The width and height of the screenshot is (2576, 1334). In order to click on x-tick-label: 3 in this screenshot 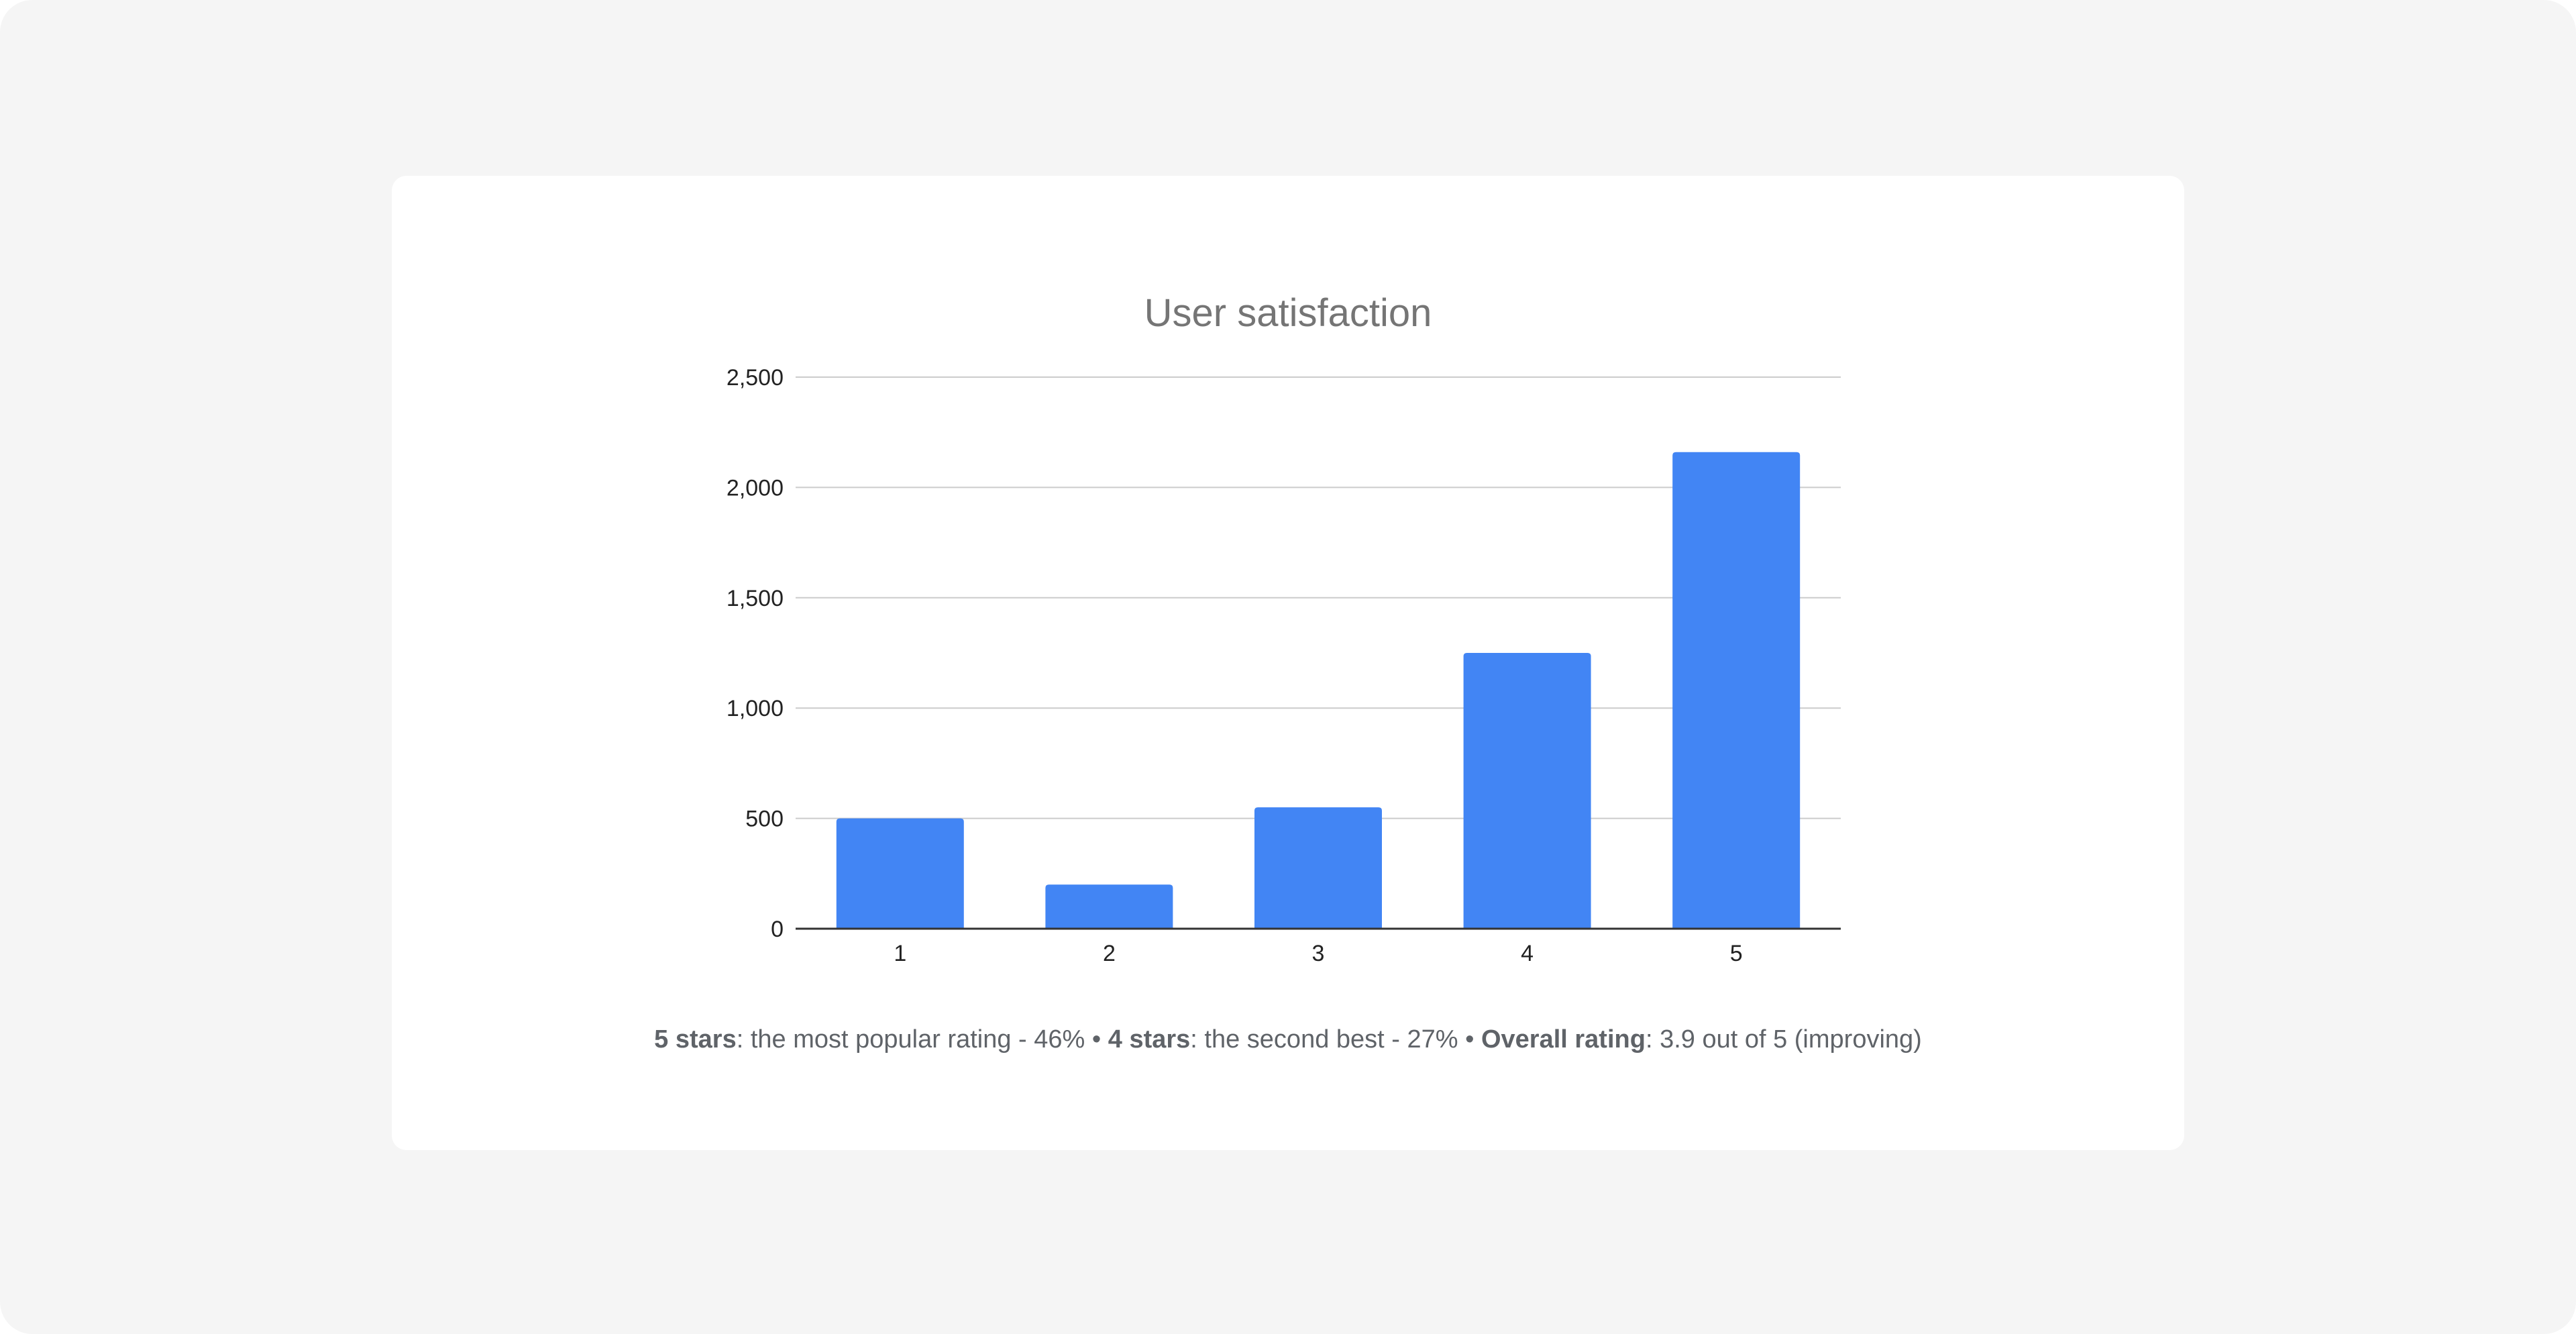, I will do `click(1318, 953)`.